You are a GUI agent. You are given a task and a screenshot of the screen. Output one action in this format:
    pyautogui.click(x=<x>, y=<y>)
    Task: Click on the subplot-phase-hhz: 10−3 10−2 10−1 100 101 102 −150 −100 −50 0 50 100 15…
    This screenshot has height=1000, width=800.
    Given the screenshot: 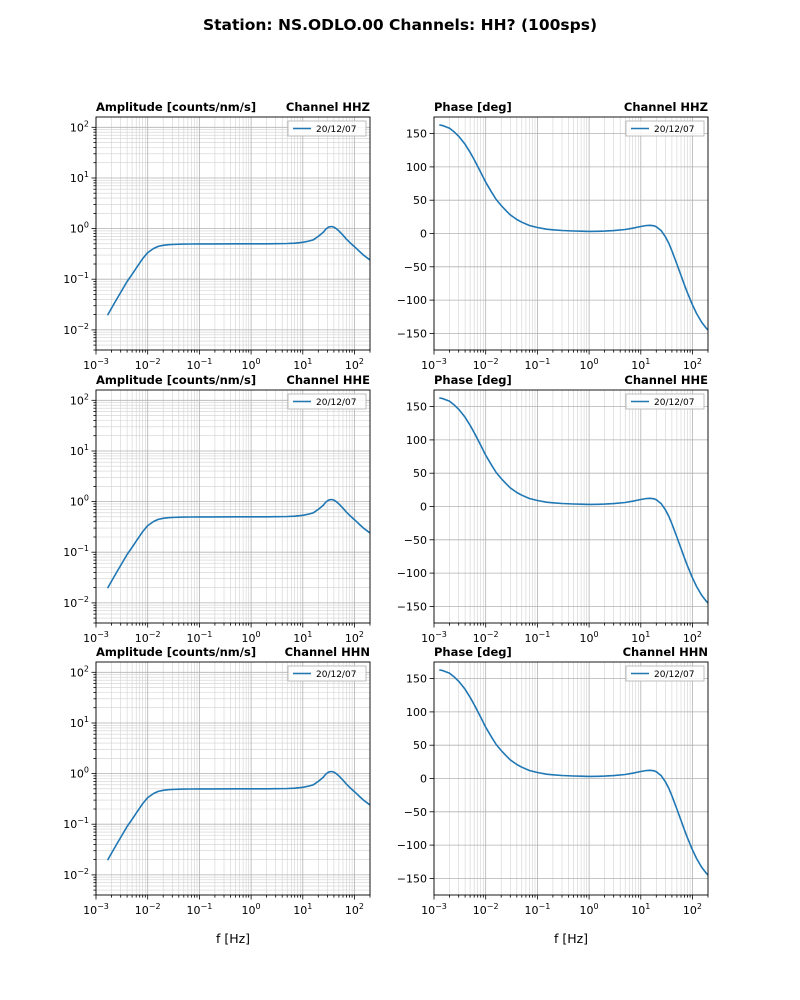 What is the action you would take?
    pyautogui.click(x=546, y=237)
    